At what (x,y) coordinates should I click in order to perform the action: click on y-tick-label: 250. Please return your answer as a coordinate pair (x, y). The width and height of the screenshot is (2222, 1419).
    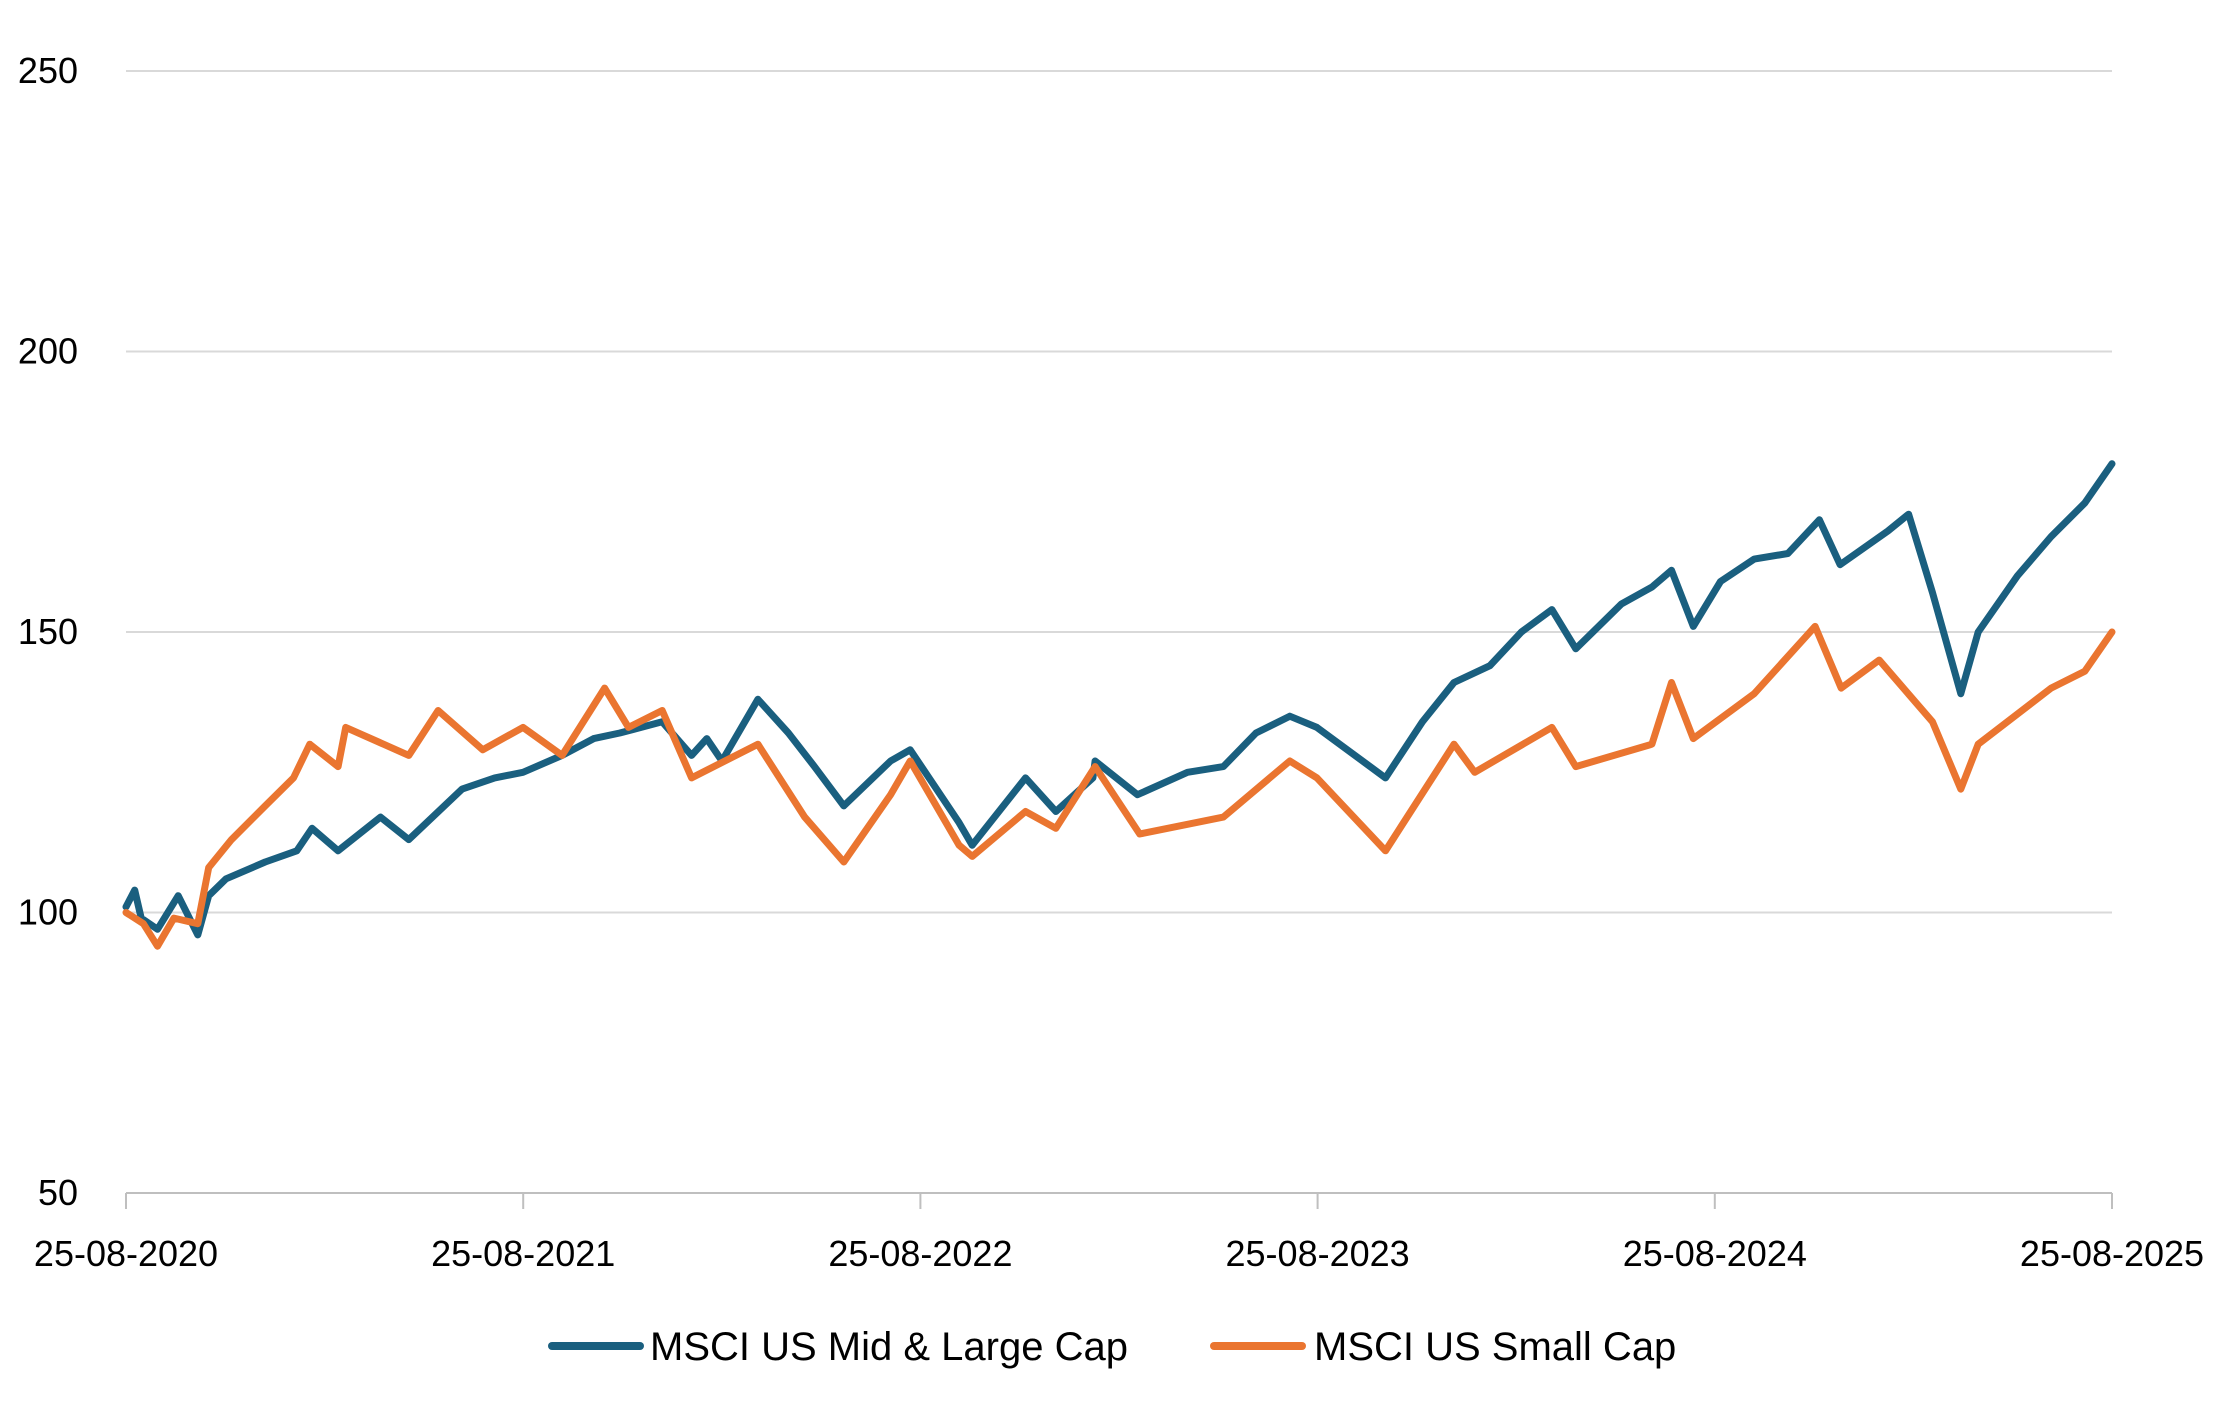
    Looking at the image, I should click on (48, 70).